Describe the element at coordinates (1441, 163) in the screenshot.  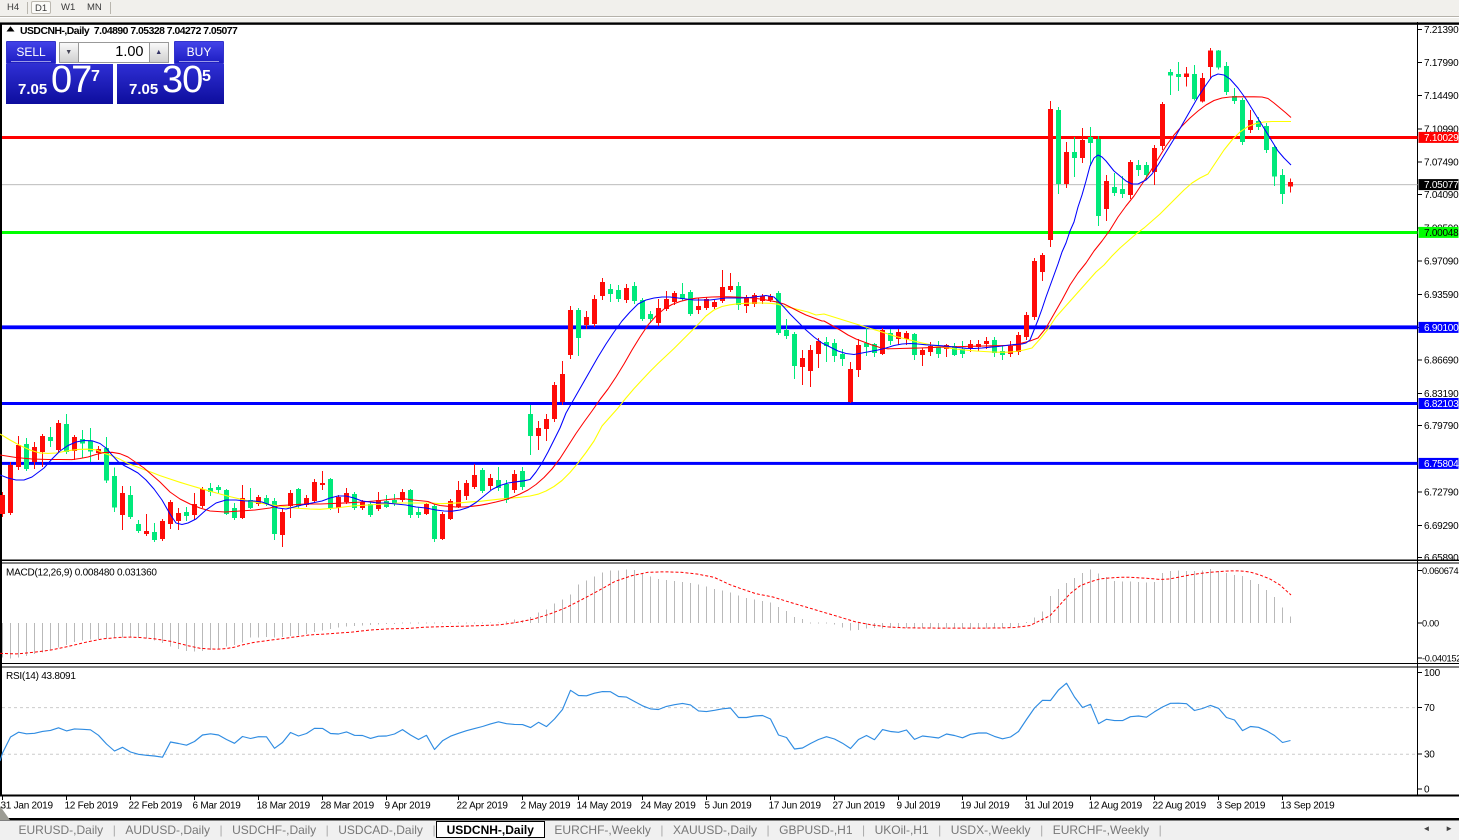
I see `svg-text: 7.07490` at that location.